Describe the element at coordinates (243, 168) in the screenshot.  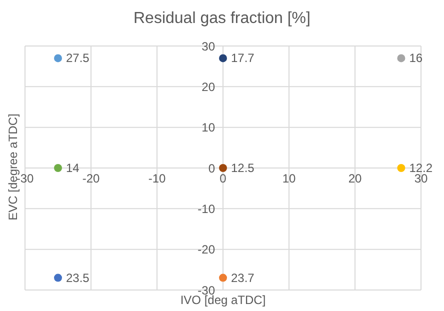
I see `annotation: 12.5` at that location.